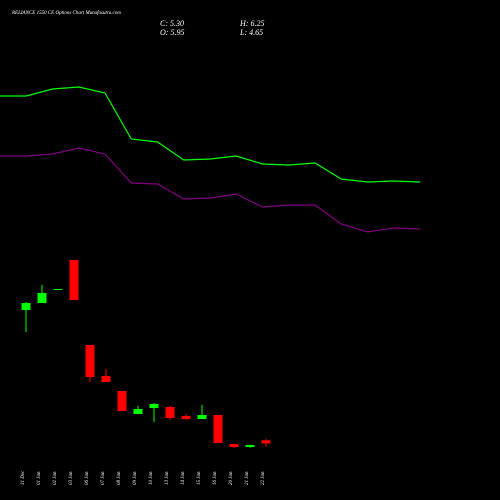 The height and width of the screenshot is (500, 500). I want to click on x-tick-label: 06 Jan, so click(87, 478).